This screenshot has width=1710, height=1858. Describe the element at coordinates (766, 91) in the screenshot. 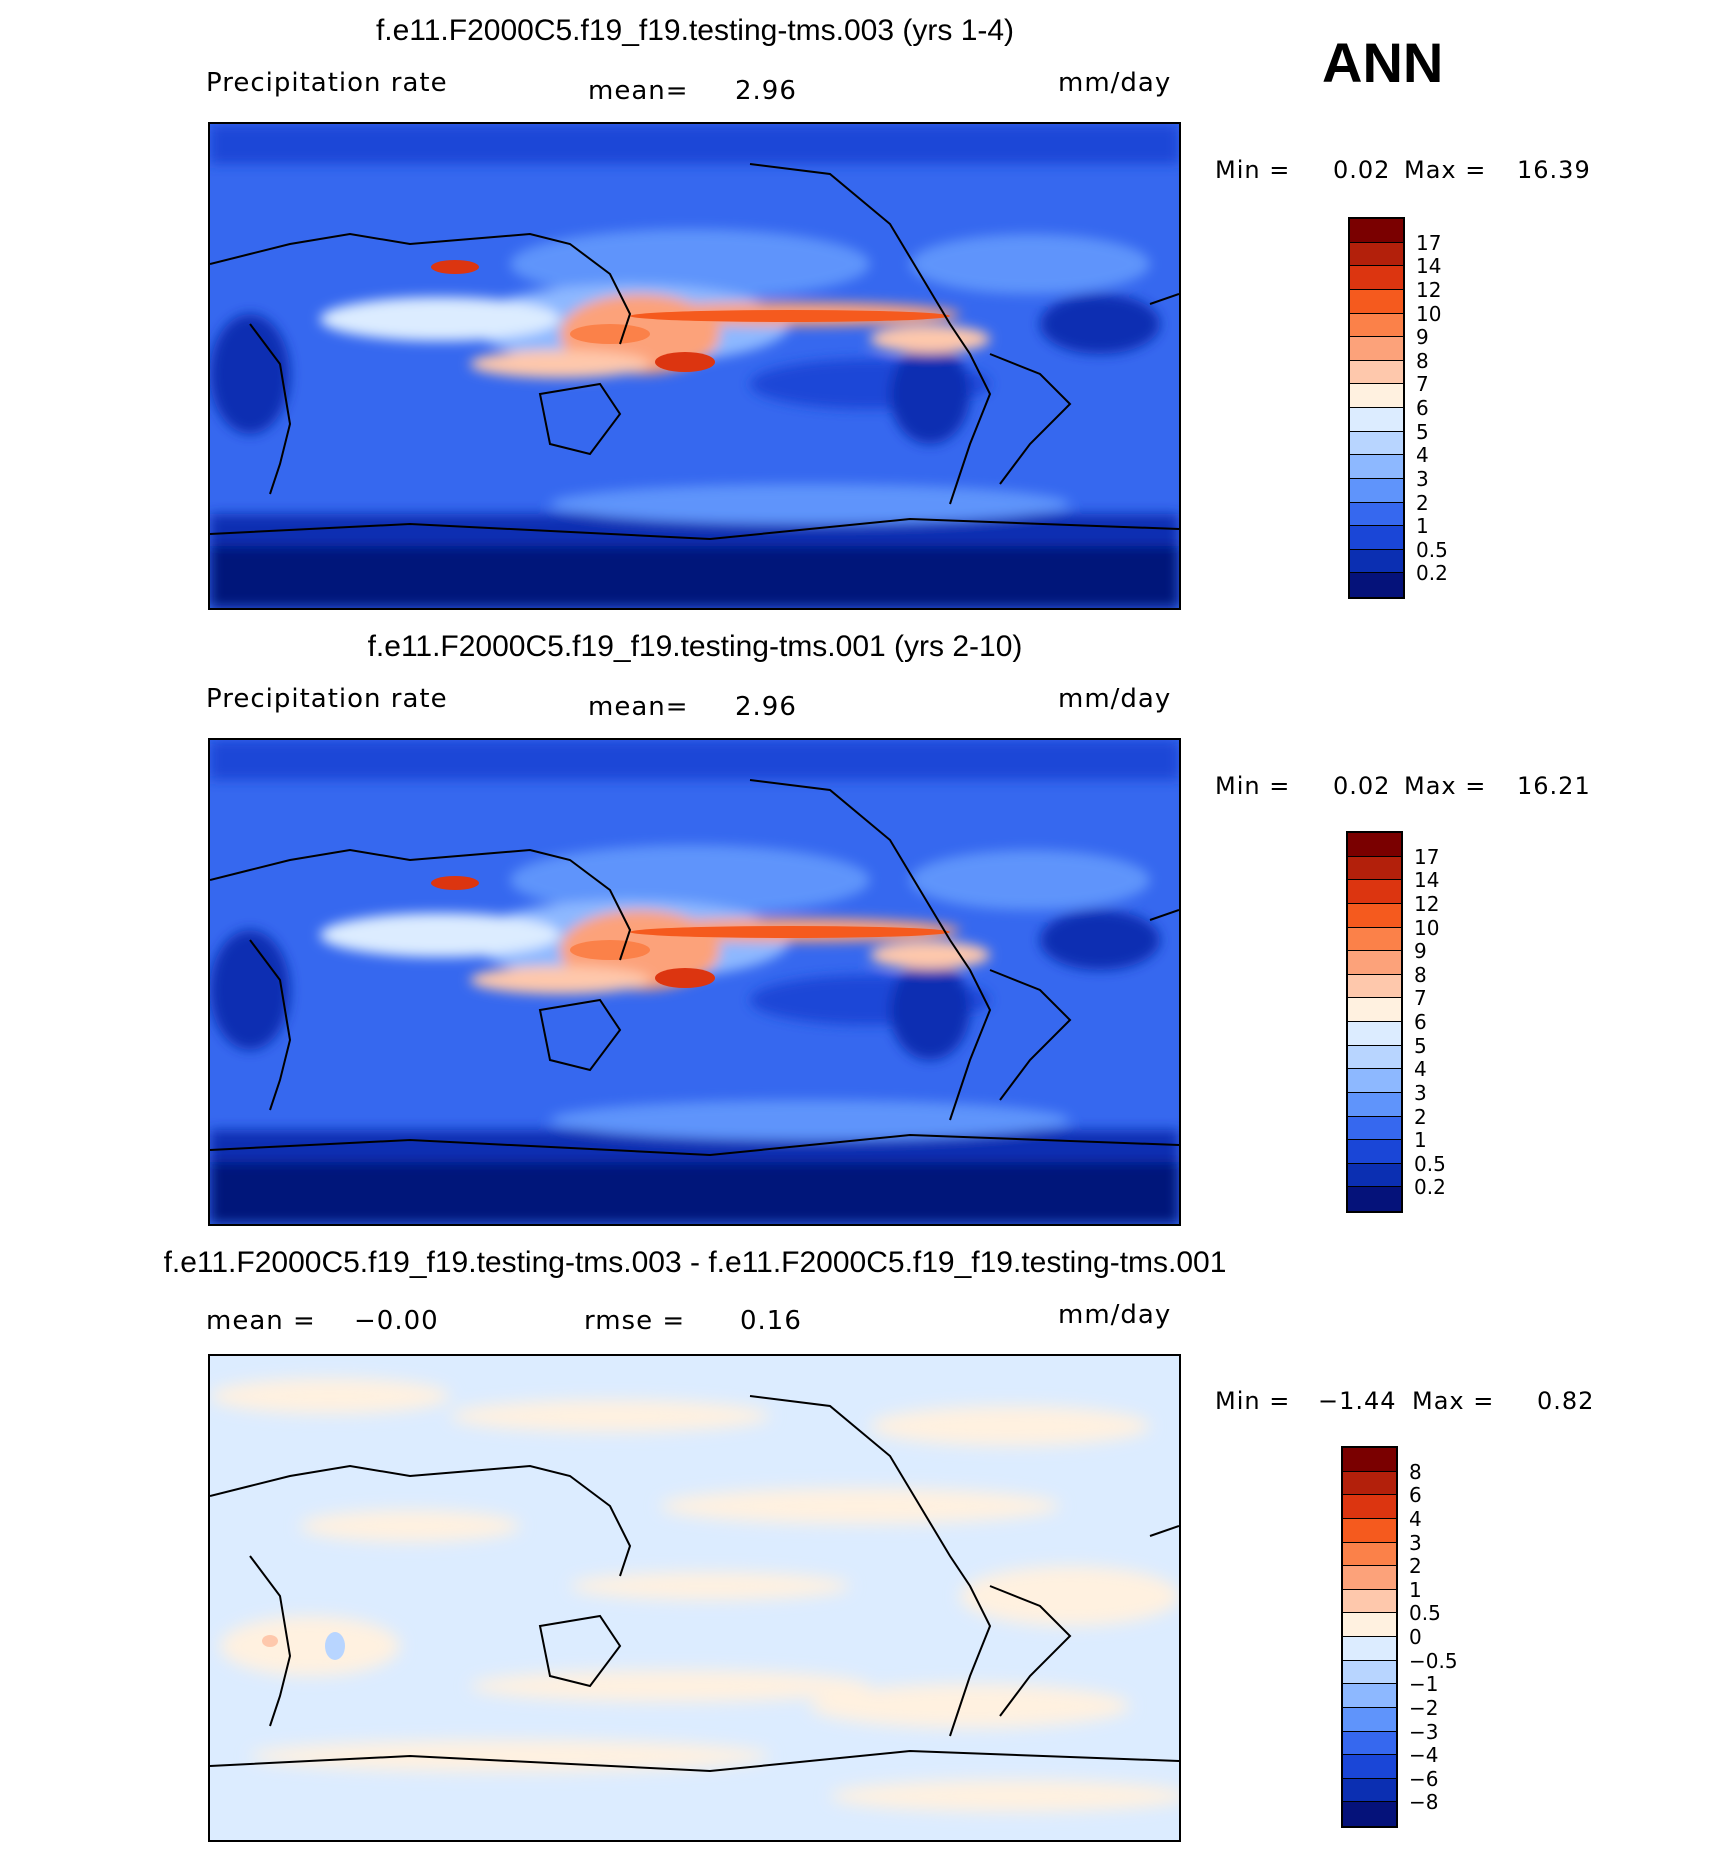

I see `panel-1-mean-value: 2.96` at that location.